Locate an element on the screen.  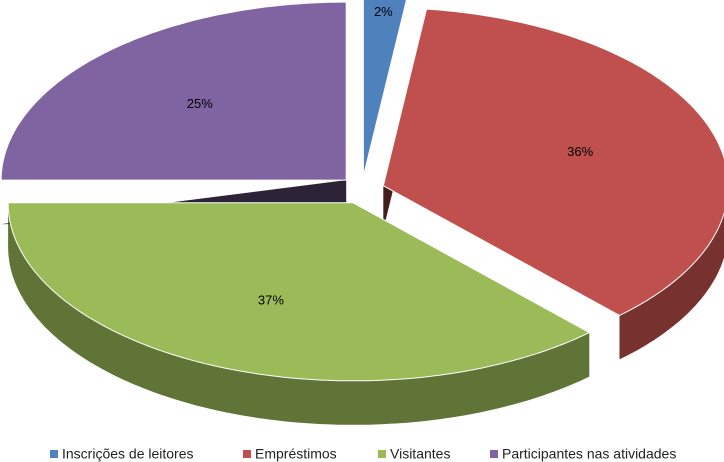
data-label: 37% is located at coordinates (271, 299).